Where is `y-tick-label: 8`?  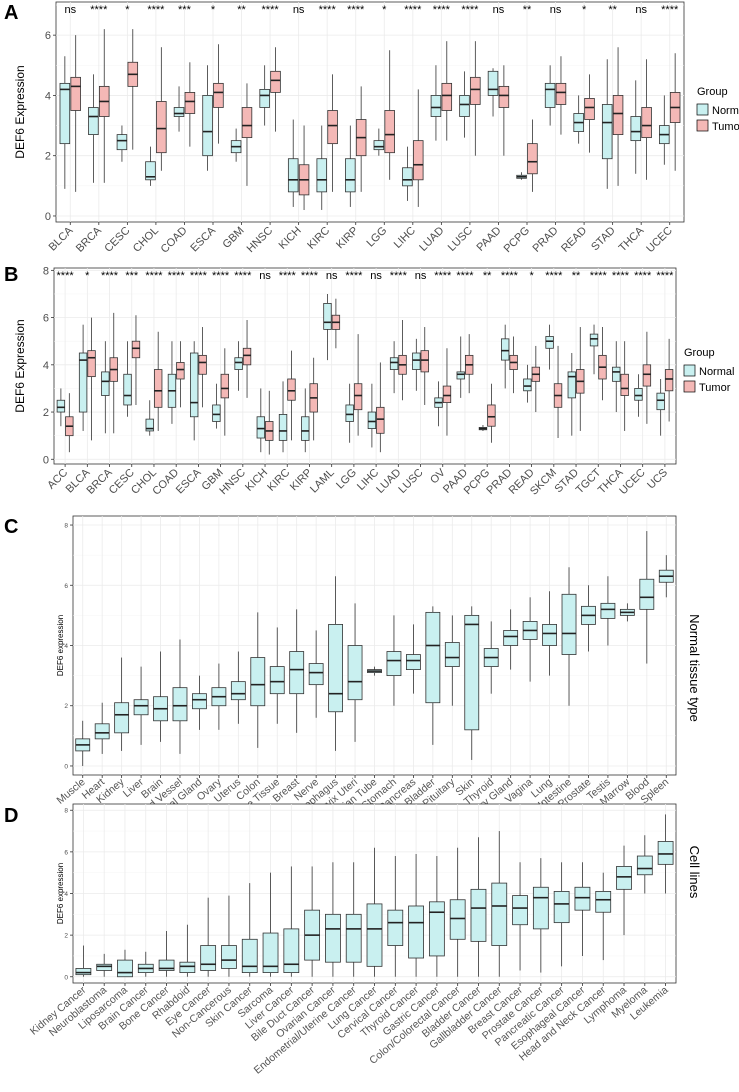
y-tick-label: 8 is located at coordinates (66, 526).